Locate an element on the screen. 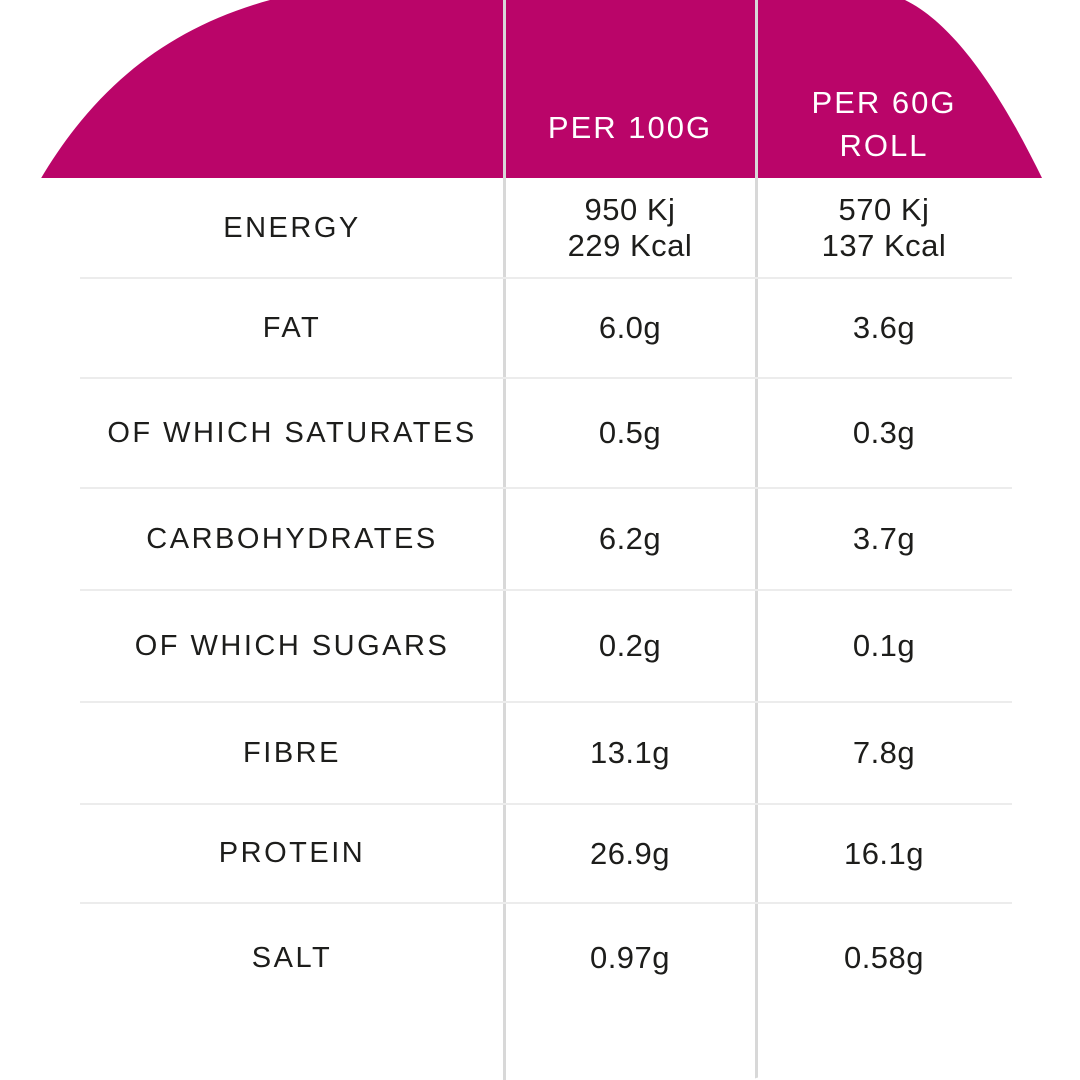 This screenshot has height=1080, width=1080. value-per-100g: 6.0g is located at coordinates (630, 327).